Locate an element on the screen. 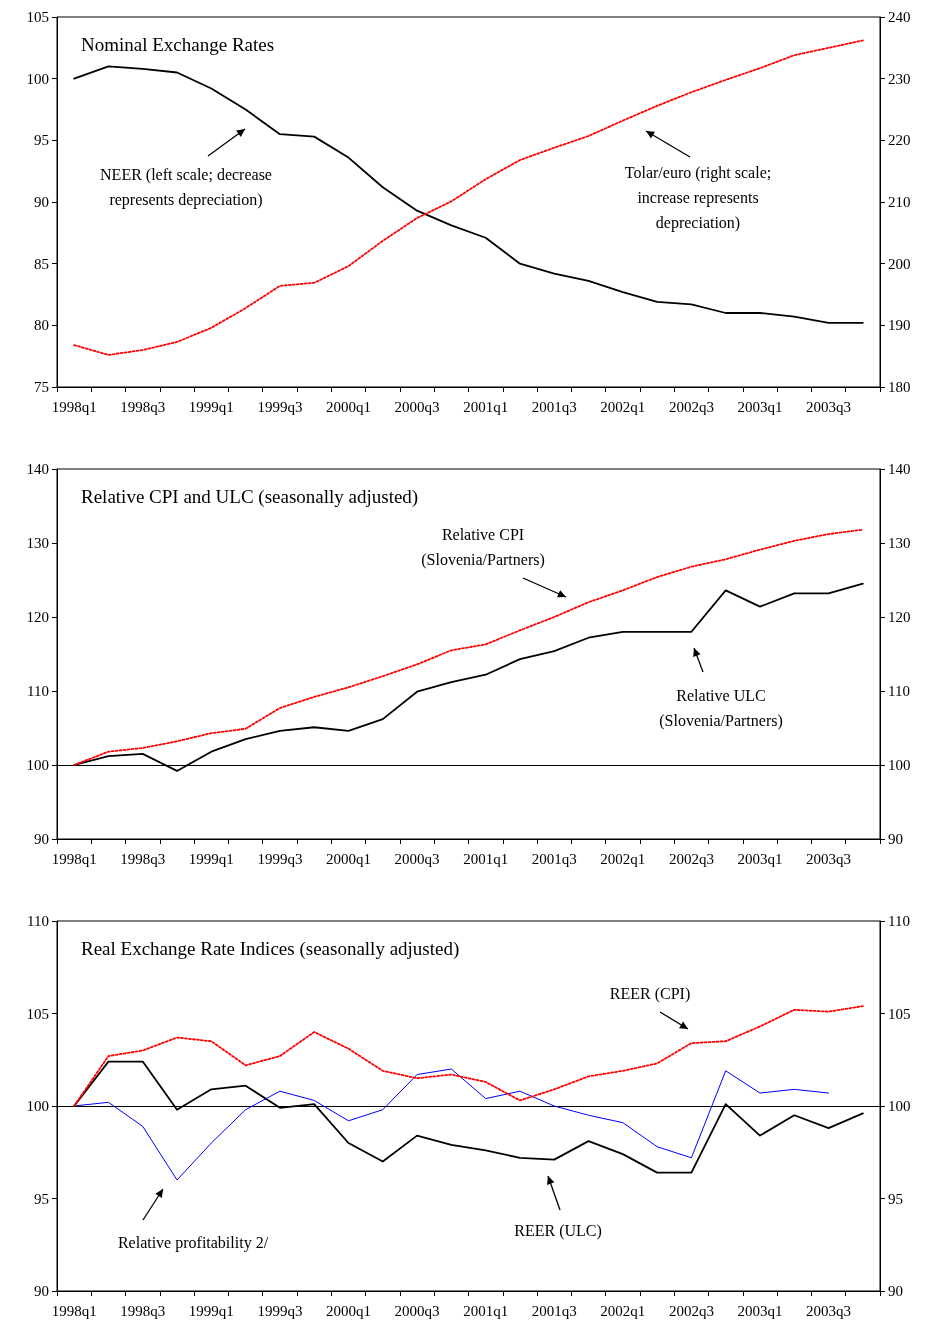 This screenshot has height=1332, width=927. annotation: REER (CPI) is located at coordinates (650, 993).